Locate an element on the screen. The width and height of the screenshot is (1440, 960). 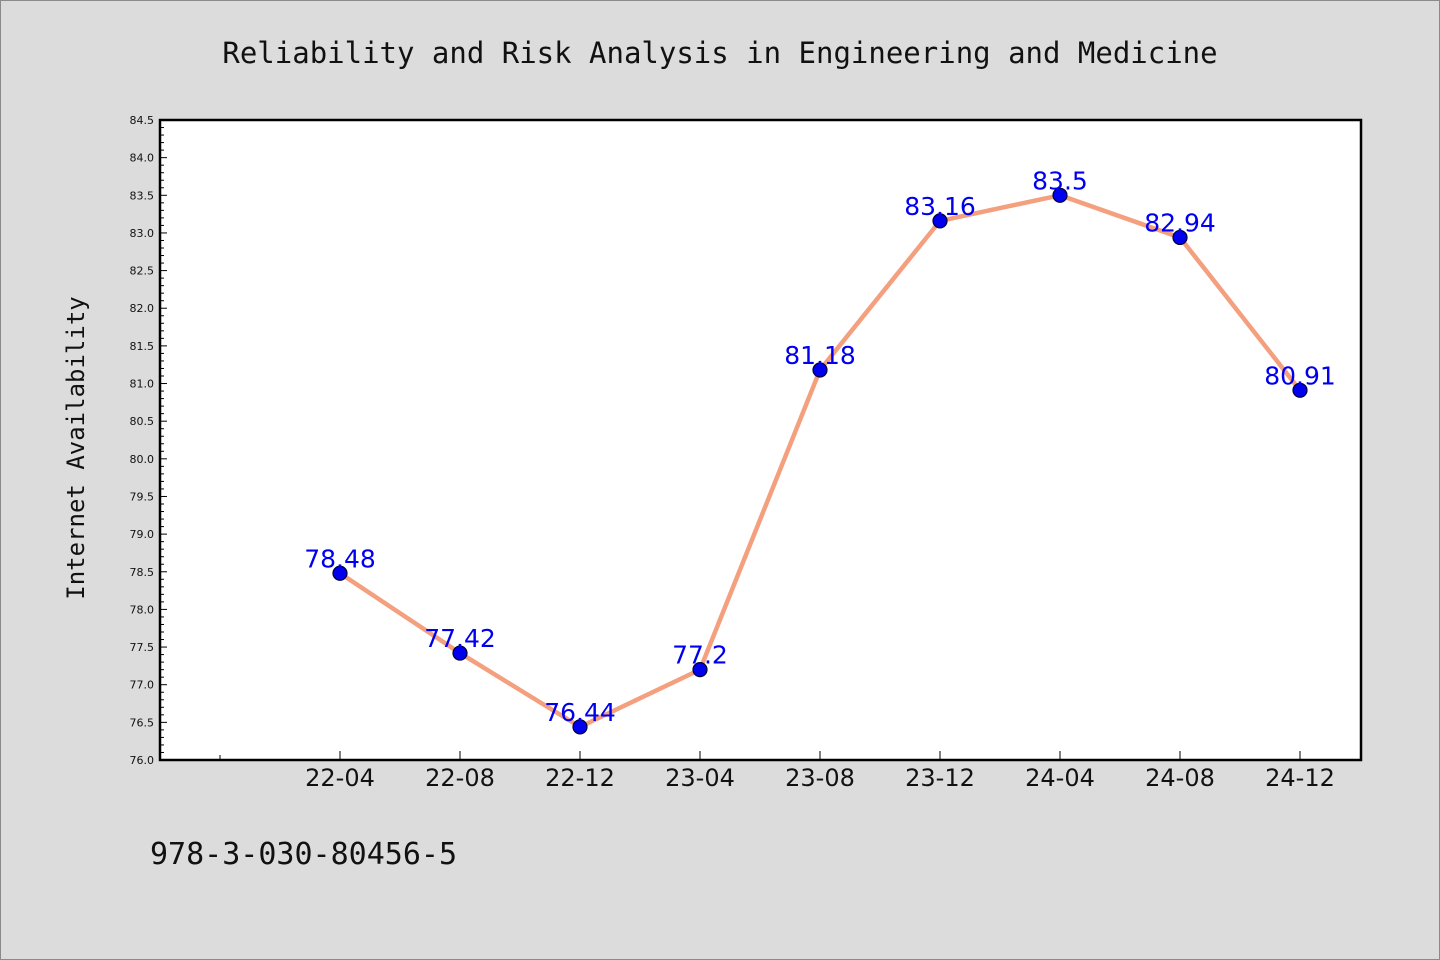
data-label: 83.5 is located at coordinates (1060, 180).